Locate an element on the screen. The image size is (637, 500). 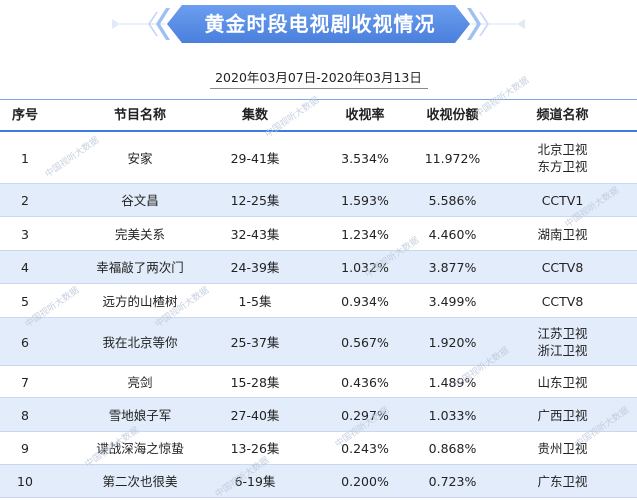
program-name-cell: 雪地娘子军 is located at coordinates (140, 415).